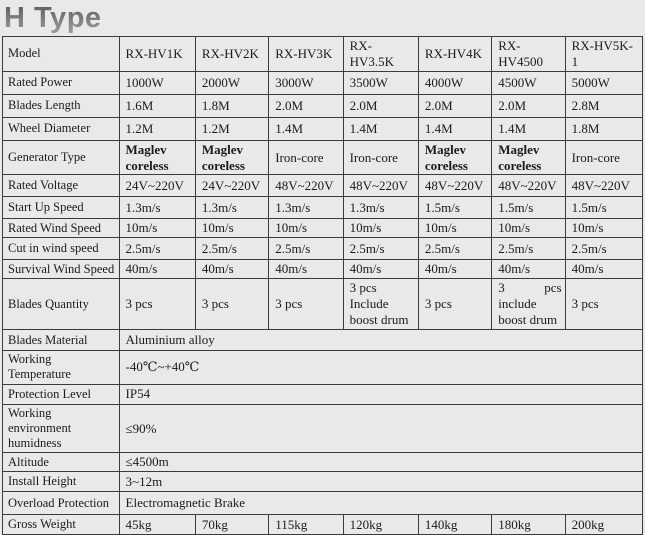 Image resolution: width=645 pixels, height=535 pixels. What do you see at coordinates (604, 524) in the screenshot?
I see `spec-value: 200kg` at bounding box center [604, 524].